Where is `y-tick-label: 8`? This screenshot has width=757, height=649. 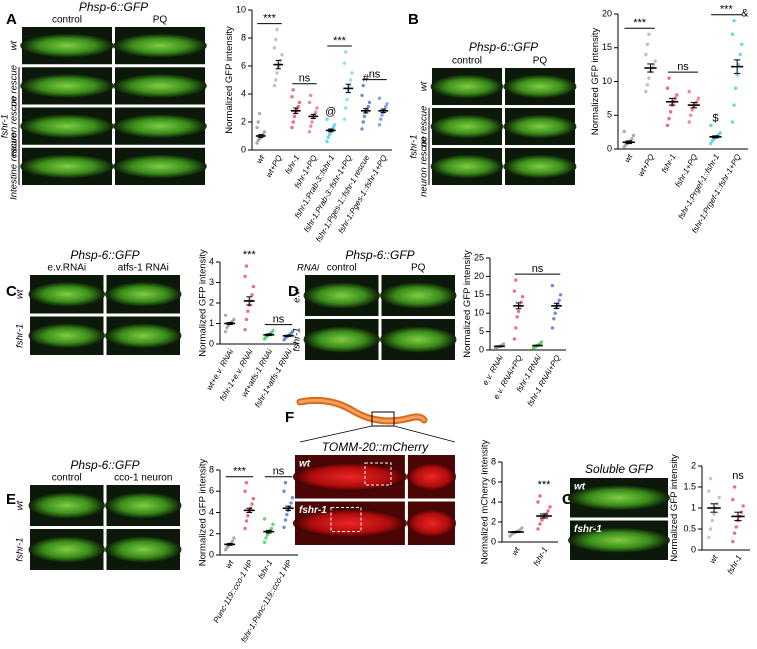
y-tick-label: 8 is located at coordinates (493, 461).